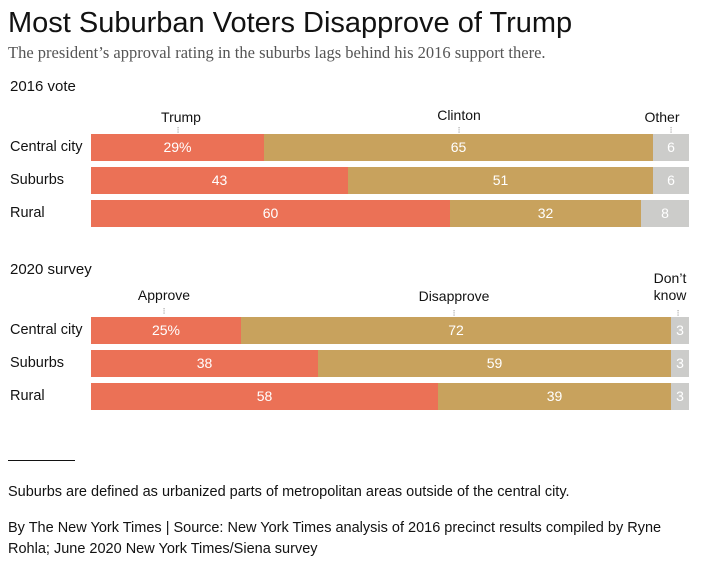 The image size is (710, 571). I want to click on data-label-approve-rural: 58, so click(264, 396).